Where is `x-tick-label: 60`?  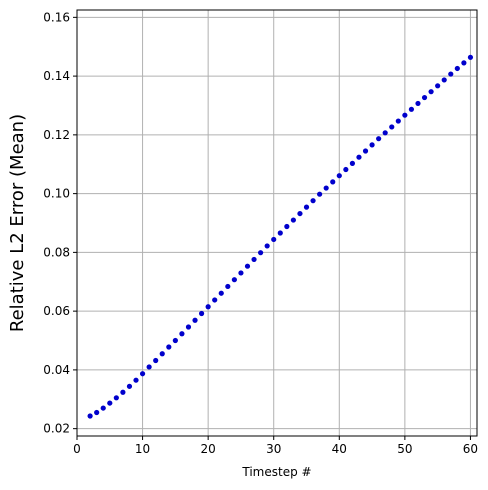
x-tick-label: 60 is located at coordinates (470, 449).